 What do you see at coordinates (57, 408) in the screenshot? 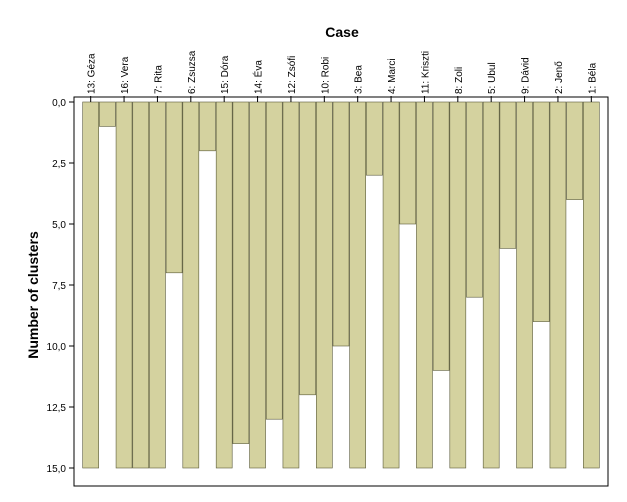
I see `y-tick-label: 12,5` at bounding box center [57, 408].